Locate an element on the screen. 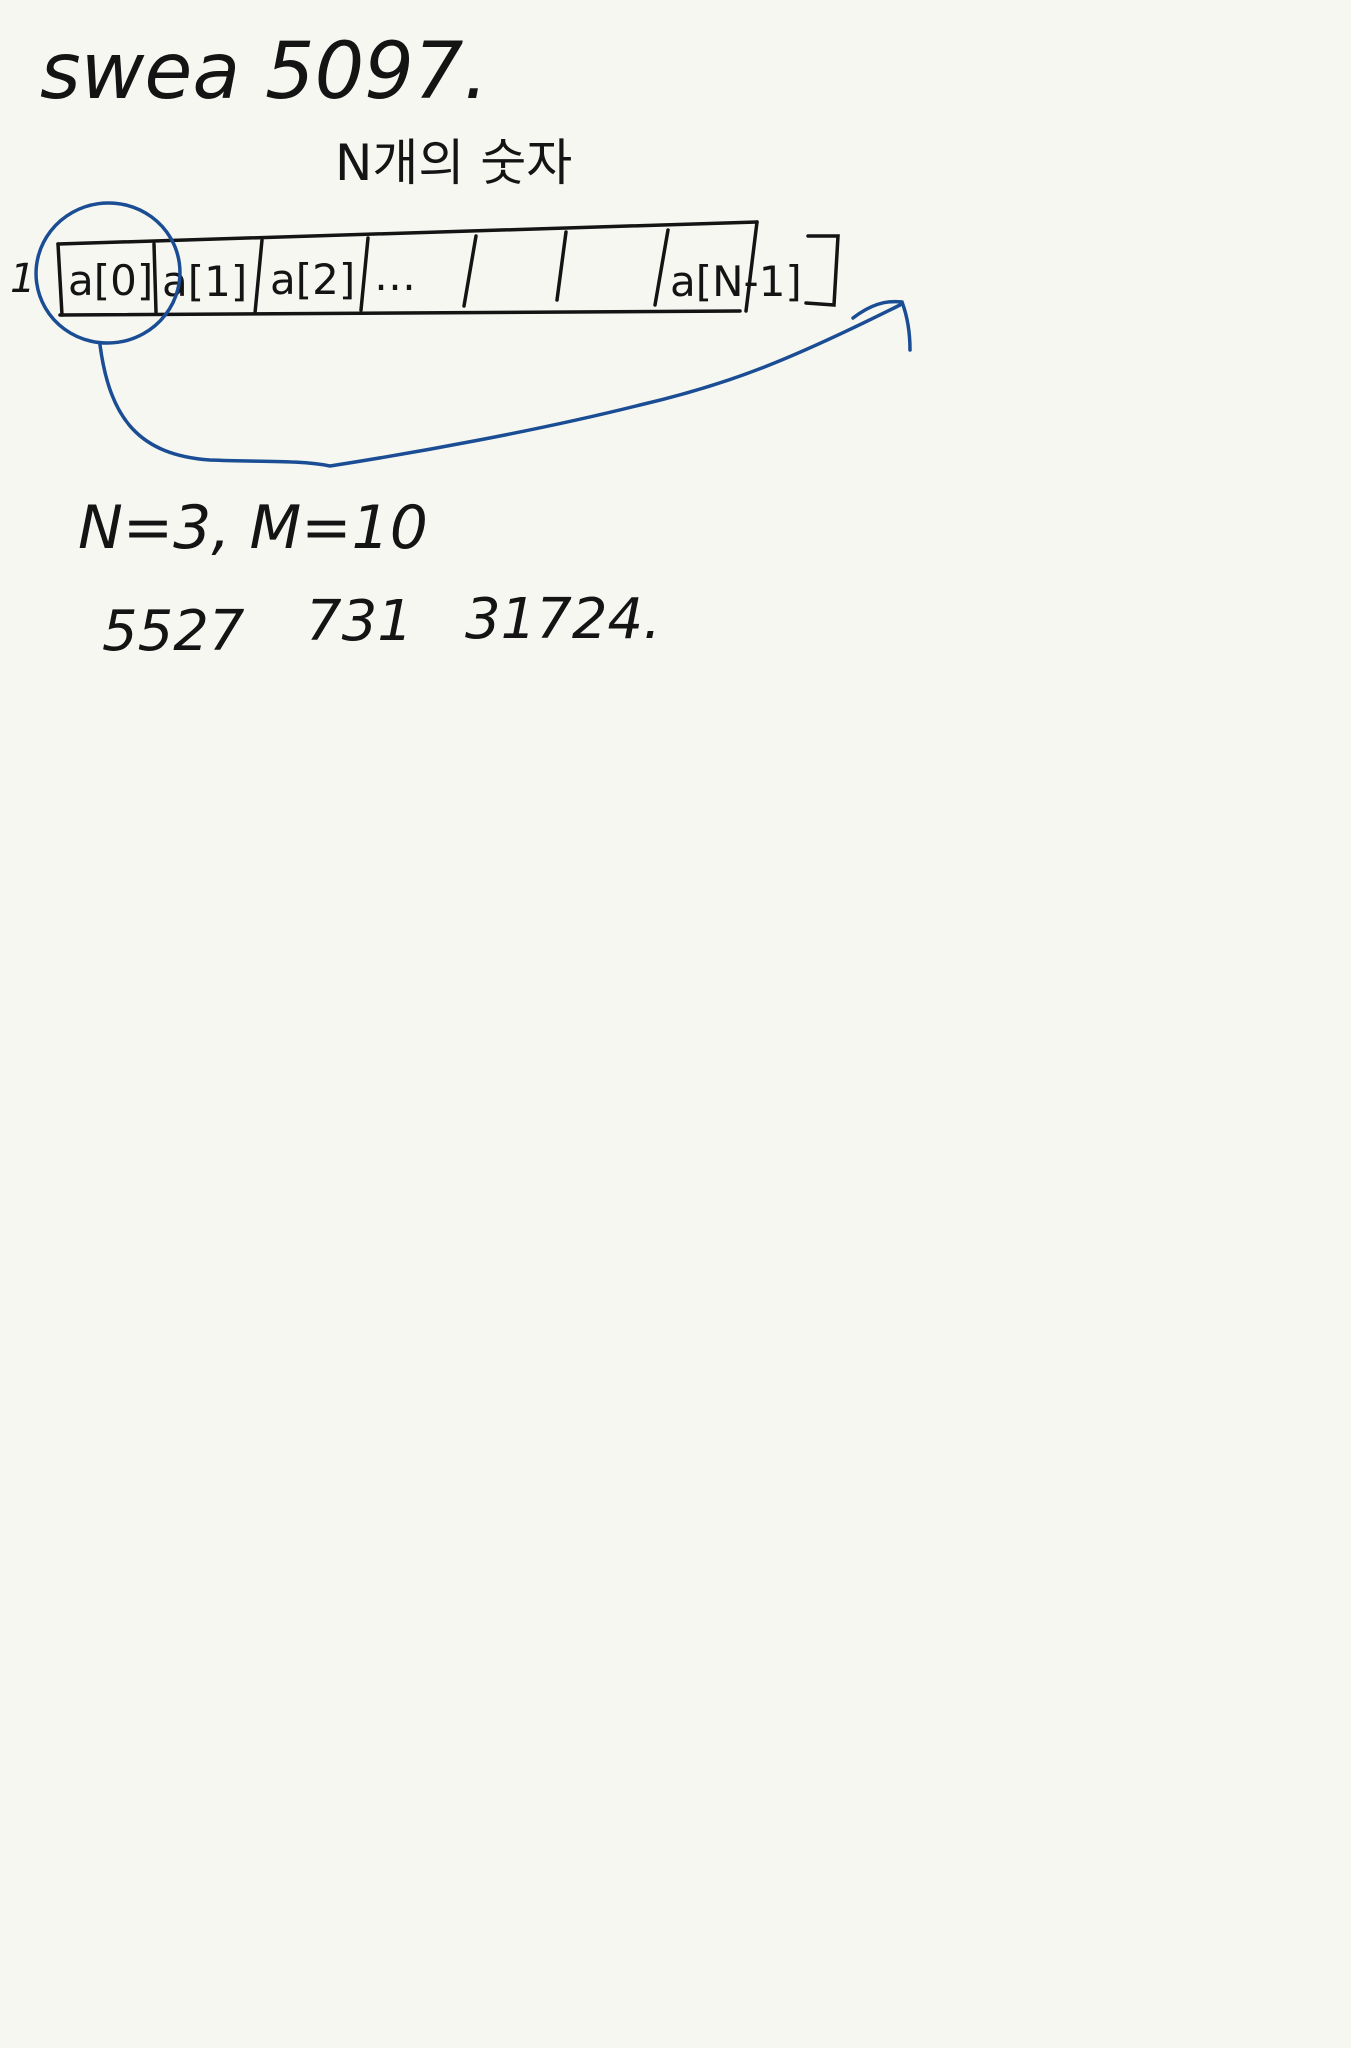  array-cell-last: a[N-1] is located at coordinates (736, 281).